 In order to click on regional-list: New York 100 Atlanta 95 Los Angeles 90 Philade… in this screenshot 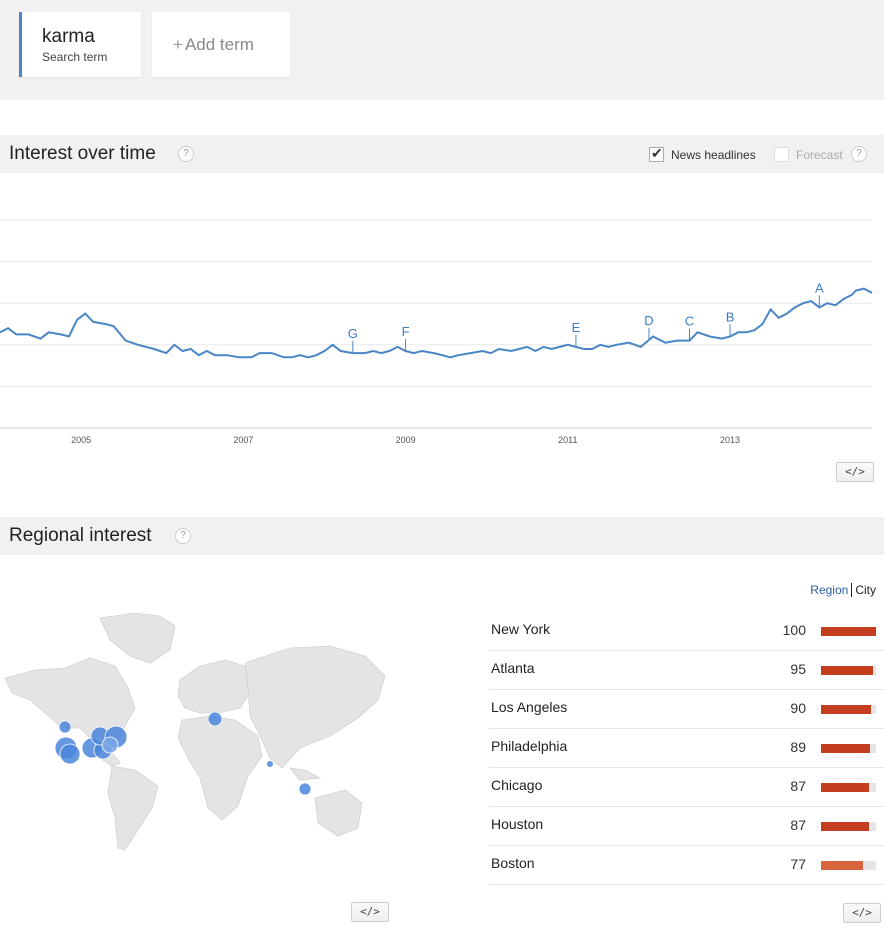, I will do `click(686, 748)`.